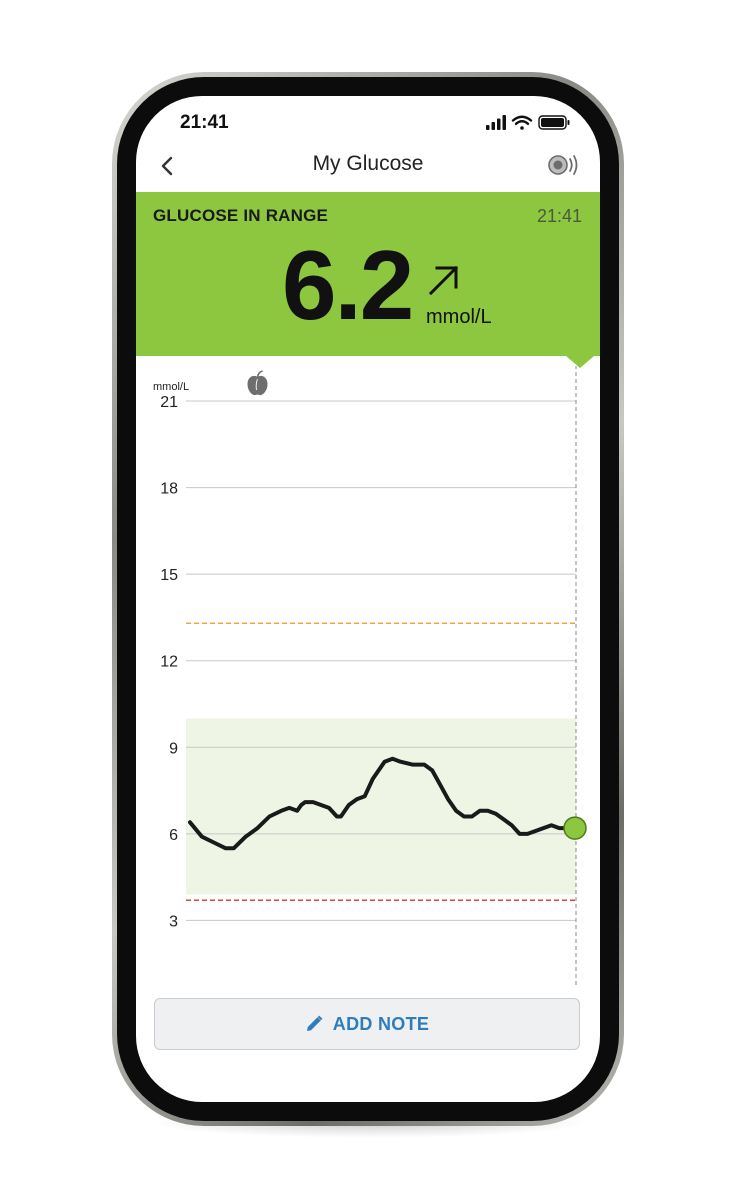  Describe the element at coordinates (459, 317) in the screenshot. I see `glucose-unit: mmol/L` at that location.